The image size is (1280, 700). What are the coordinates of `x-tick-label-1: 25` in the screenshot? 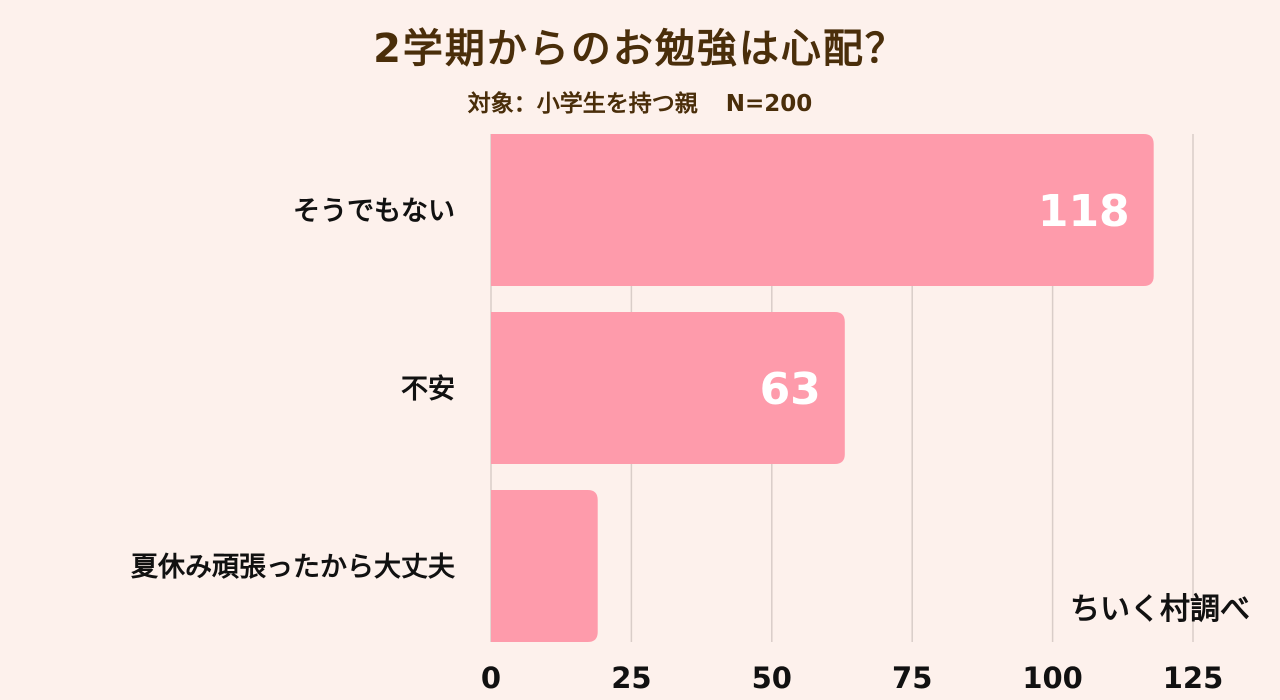 It's located at (631, 678).